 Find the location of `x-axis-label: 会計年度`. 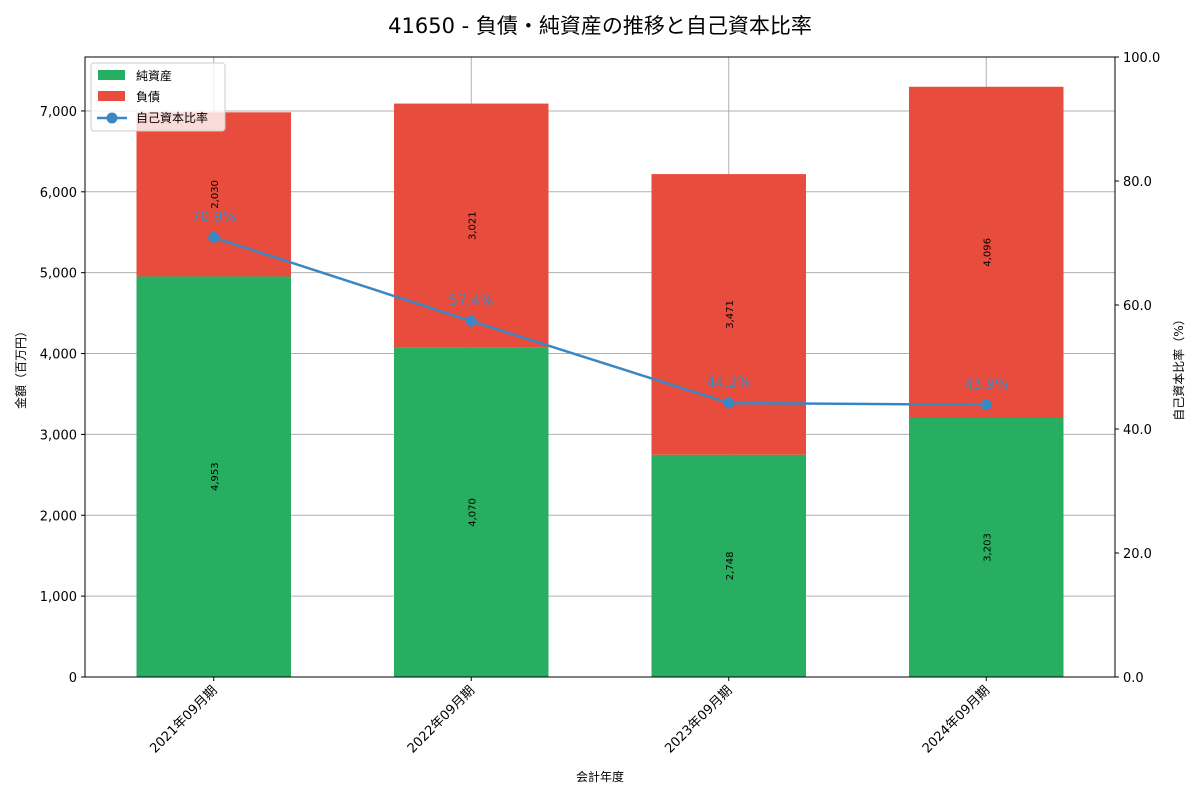

x-axis-label: 会計年度 is located at coordinates (600, 776).